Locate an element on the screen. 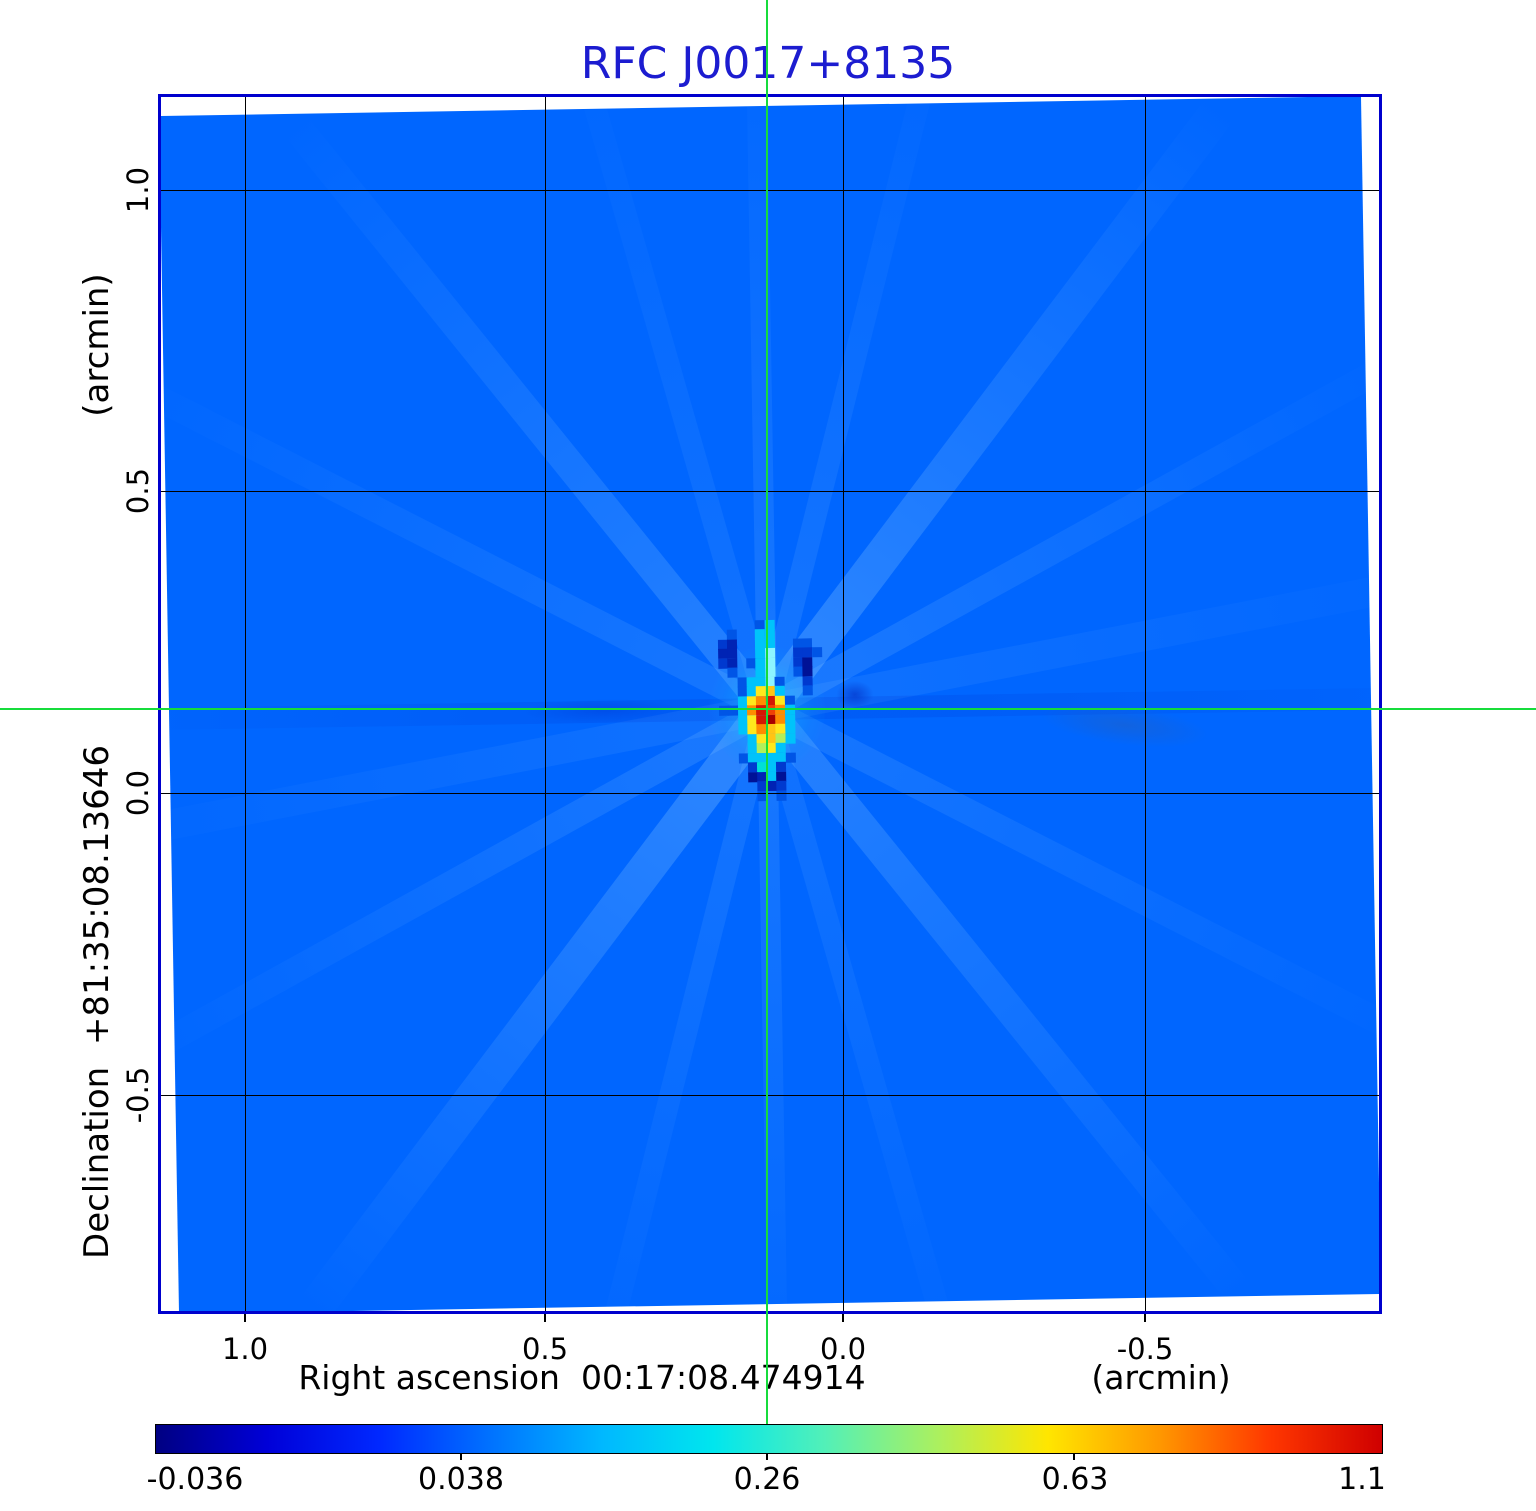 This screenshot has width=1536, height=1511. colorbar-tick-label: -0.036 is located at coordinates (195, 1479).